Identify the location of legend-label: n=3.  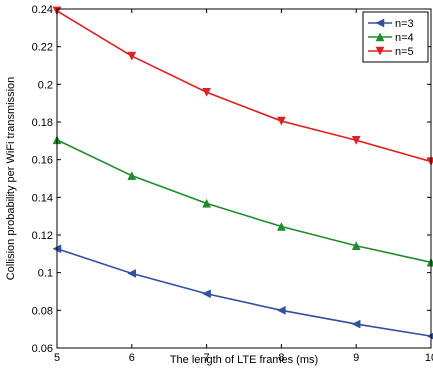
(404, 24).